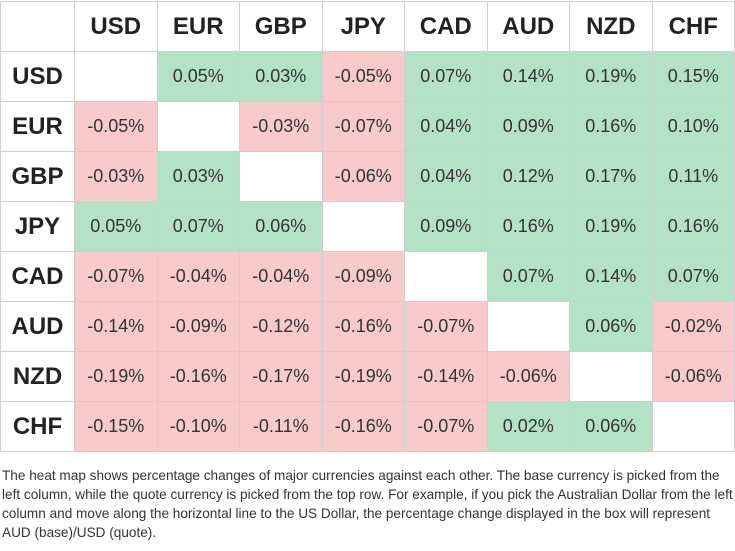  What do you see at coordinates (37, 126) in the screenshot?
I see `row-header: EUR` at bounding box center [37, 126].